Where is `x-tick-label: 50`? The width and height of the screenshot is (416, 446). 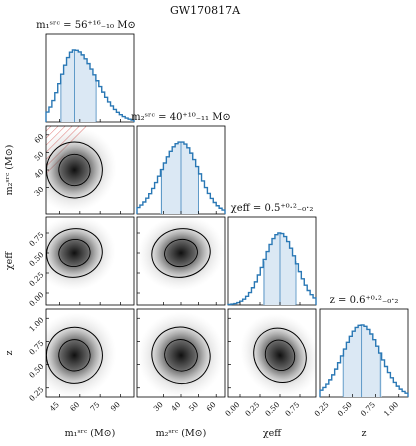
x-tick-label: 50 is located at coordinates (193, 406).